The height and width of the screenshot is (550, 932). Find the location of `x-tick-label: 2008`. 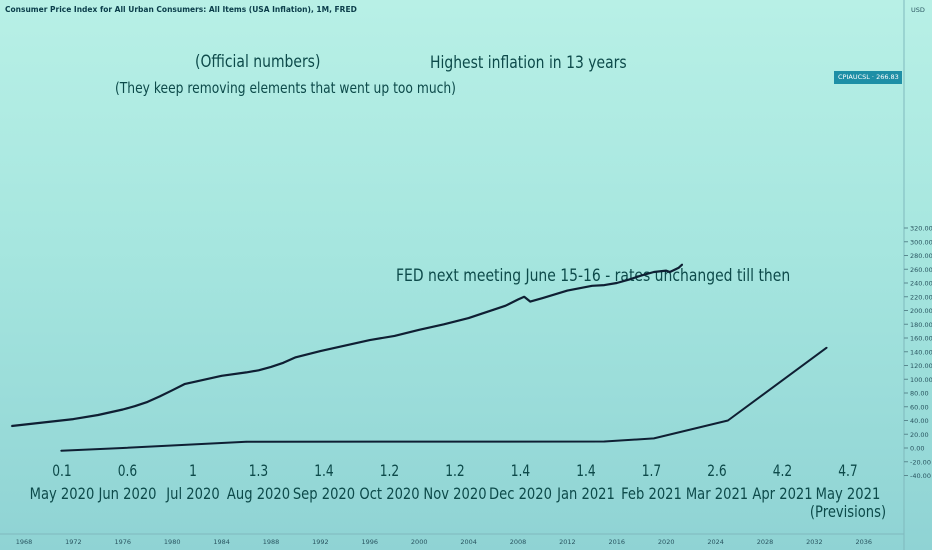

x-tick-label: 2008 is located at coordinates (518, 542).